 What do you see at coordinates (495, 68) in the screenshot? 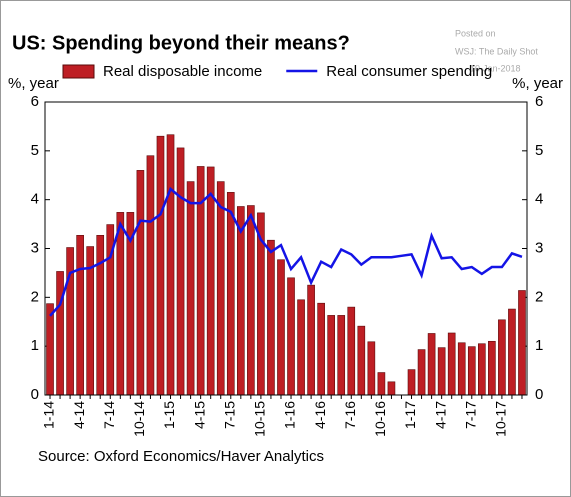
I see `watermark: 10-Jan-2018` at bounding box center [495, 68].